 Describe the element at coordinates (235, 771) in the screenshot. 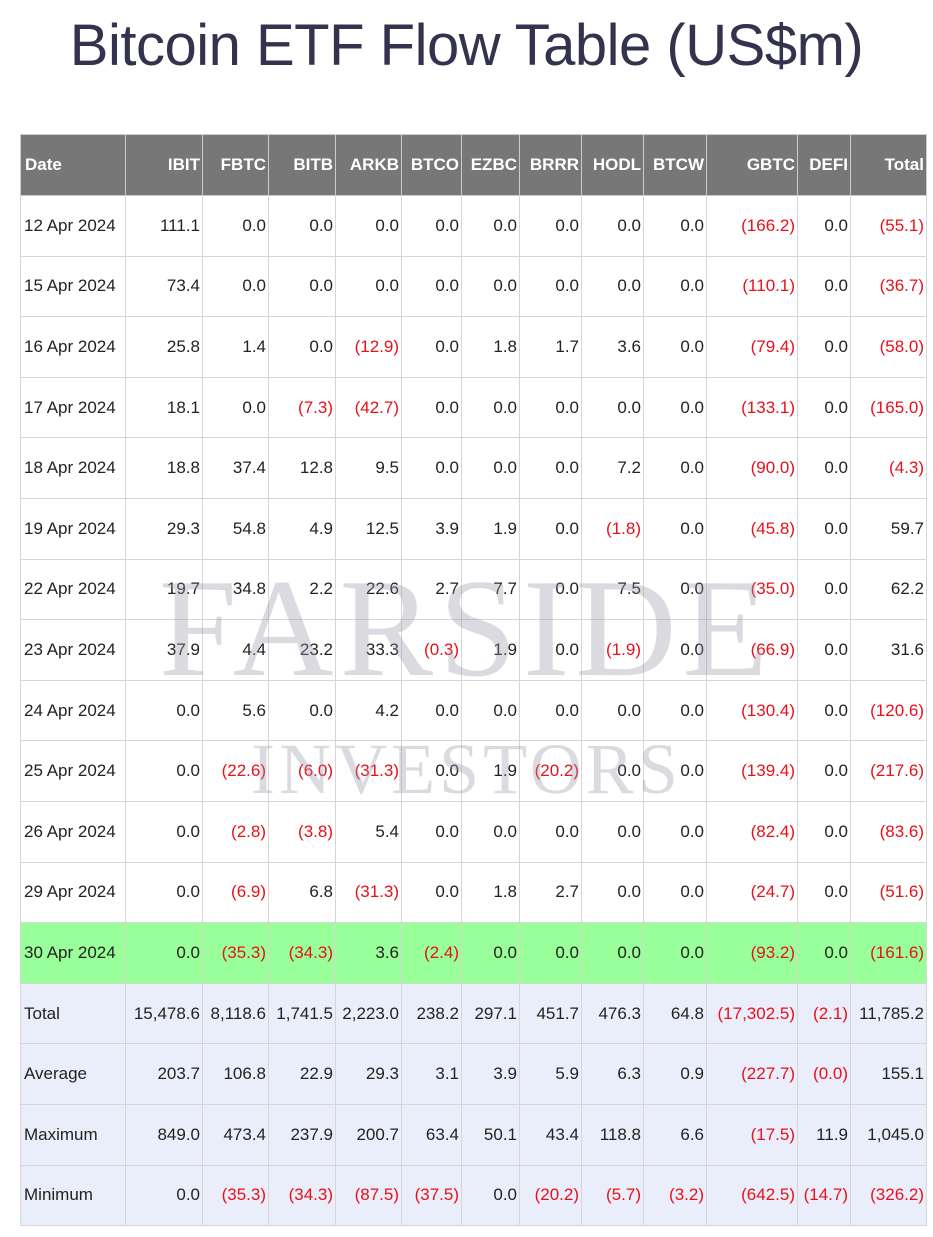

I see `cell-fbtc: (22.6)` at that location.